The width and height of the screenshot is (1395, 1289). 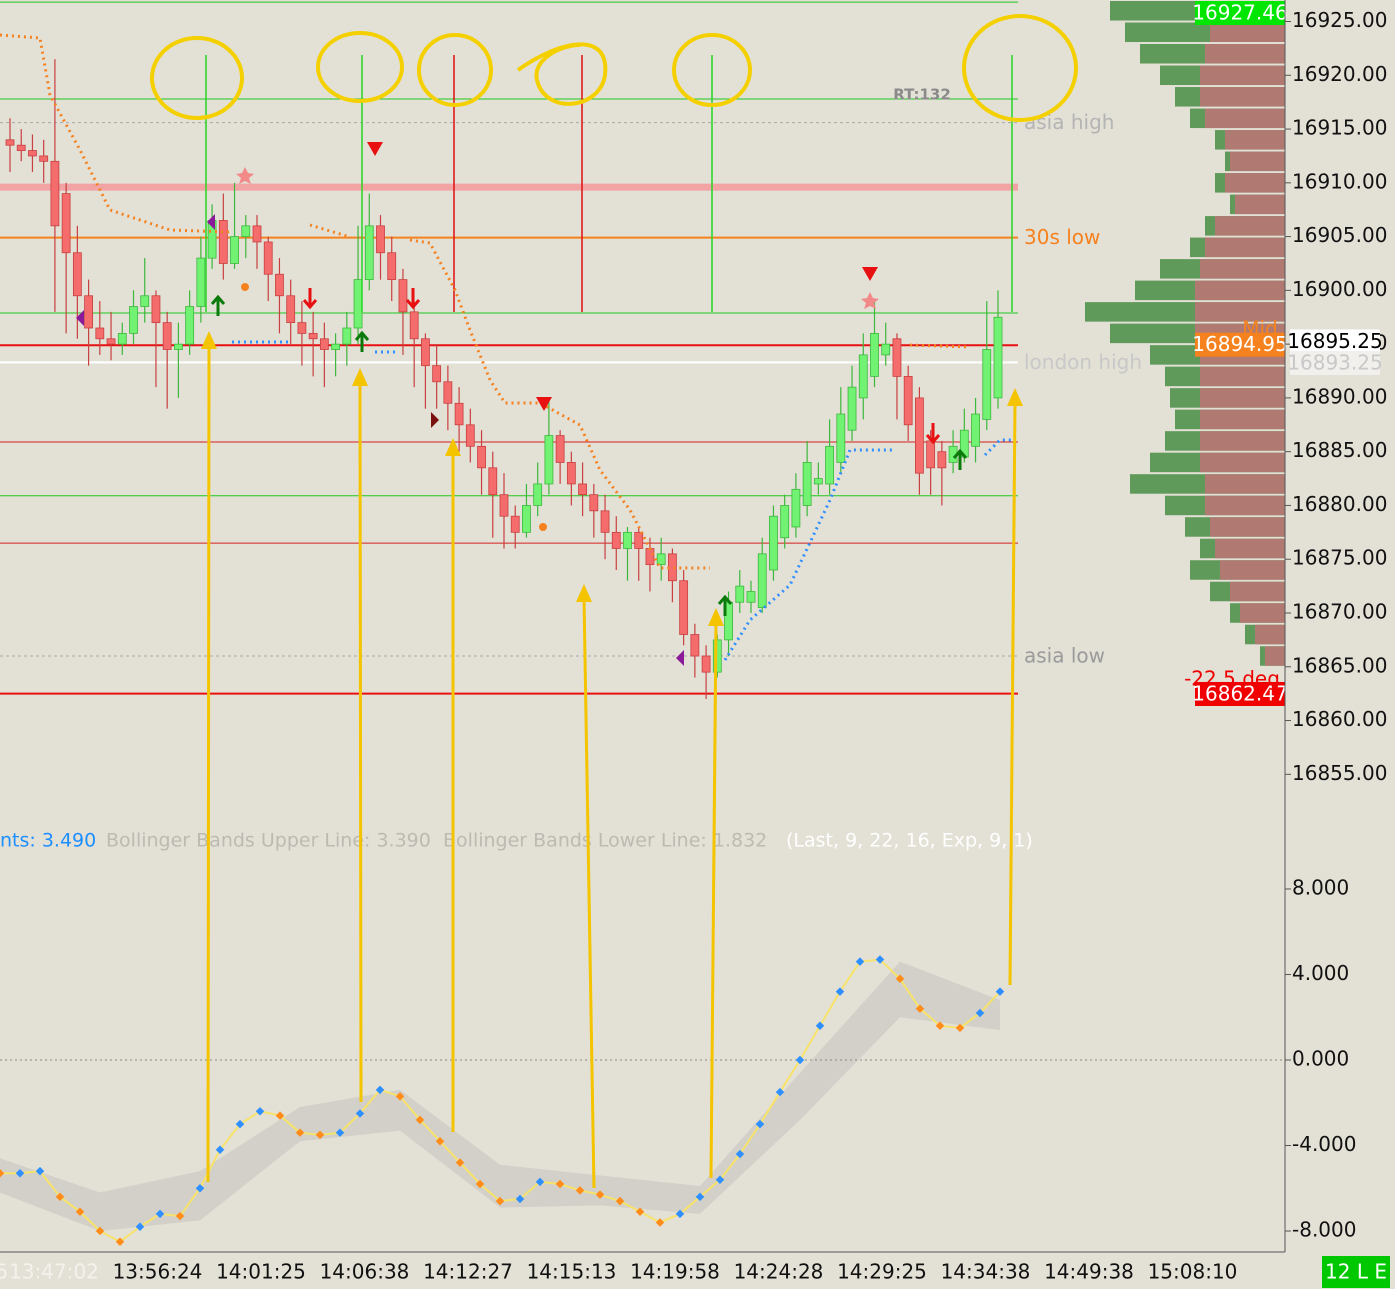 What do you see at coordinates (1320, 1059) in the screenshot?
I see `y-tick-label: 0.000` at bounding box center [1320, 1059].